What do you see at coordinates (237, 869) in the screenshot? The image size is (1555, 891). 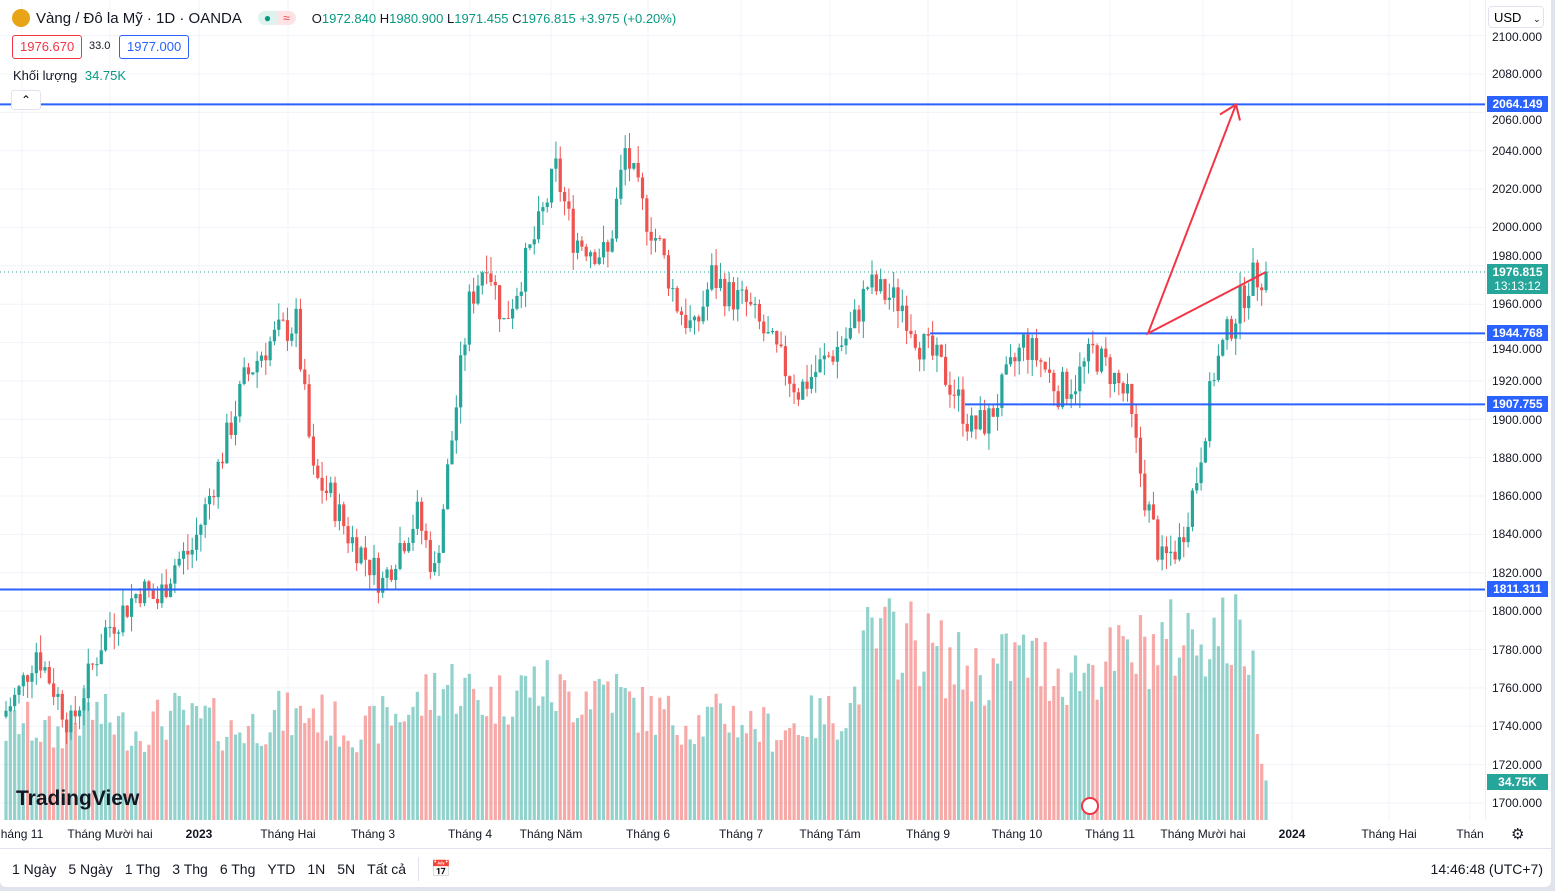 I see `range-button: 6 Thg` at bounding box center [237, 869].